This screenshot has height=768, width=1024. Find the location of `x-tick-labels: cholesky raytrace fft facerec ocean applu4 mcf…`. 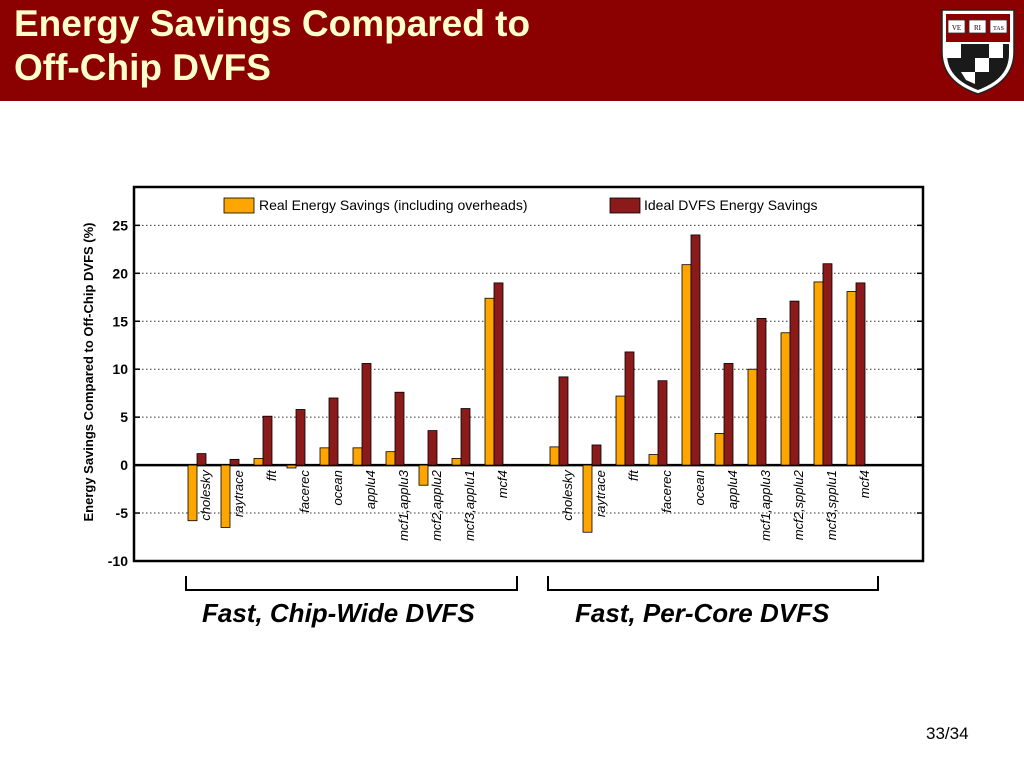

x-tick-labels: cholesky raytrace fft facerec ocean applu4 mcf… is located at coordinates (535, 505).